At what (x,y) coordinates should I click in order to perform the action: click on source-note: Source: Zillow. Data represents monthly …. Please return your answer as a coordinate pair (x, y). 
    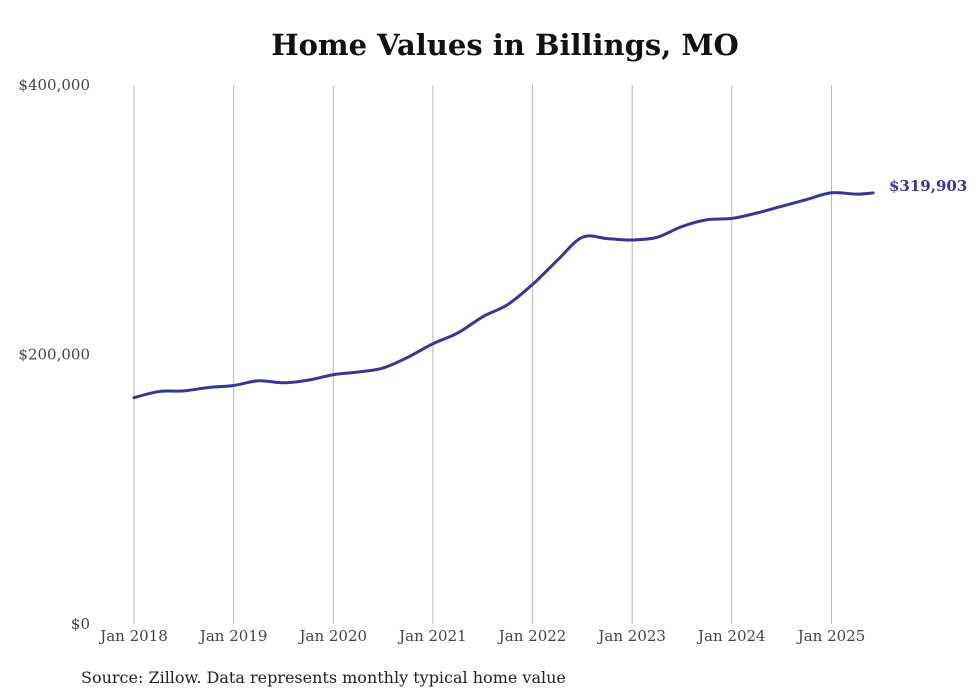
    Looking at the image, I should click on (323, 677).